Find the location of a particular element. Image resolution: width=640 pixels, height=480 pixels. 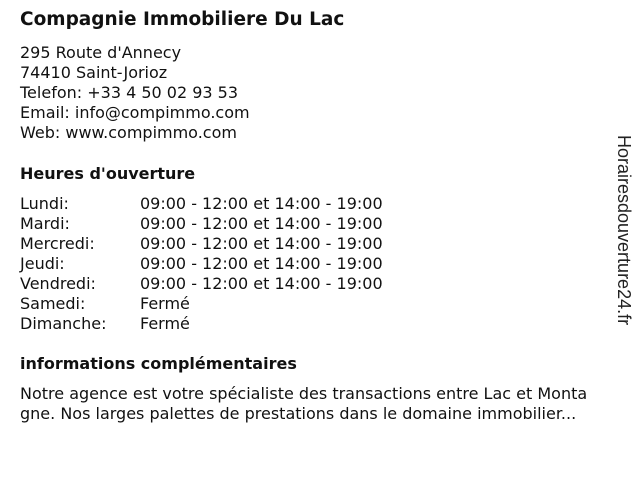

watermark: Horairesdouverture24.fr is located at coordinates (623, 240).